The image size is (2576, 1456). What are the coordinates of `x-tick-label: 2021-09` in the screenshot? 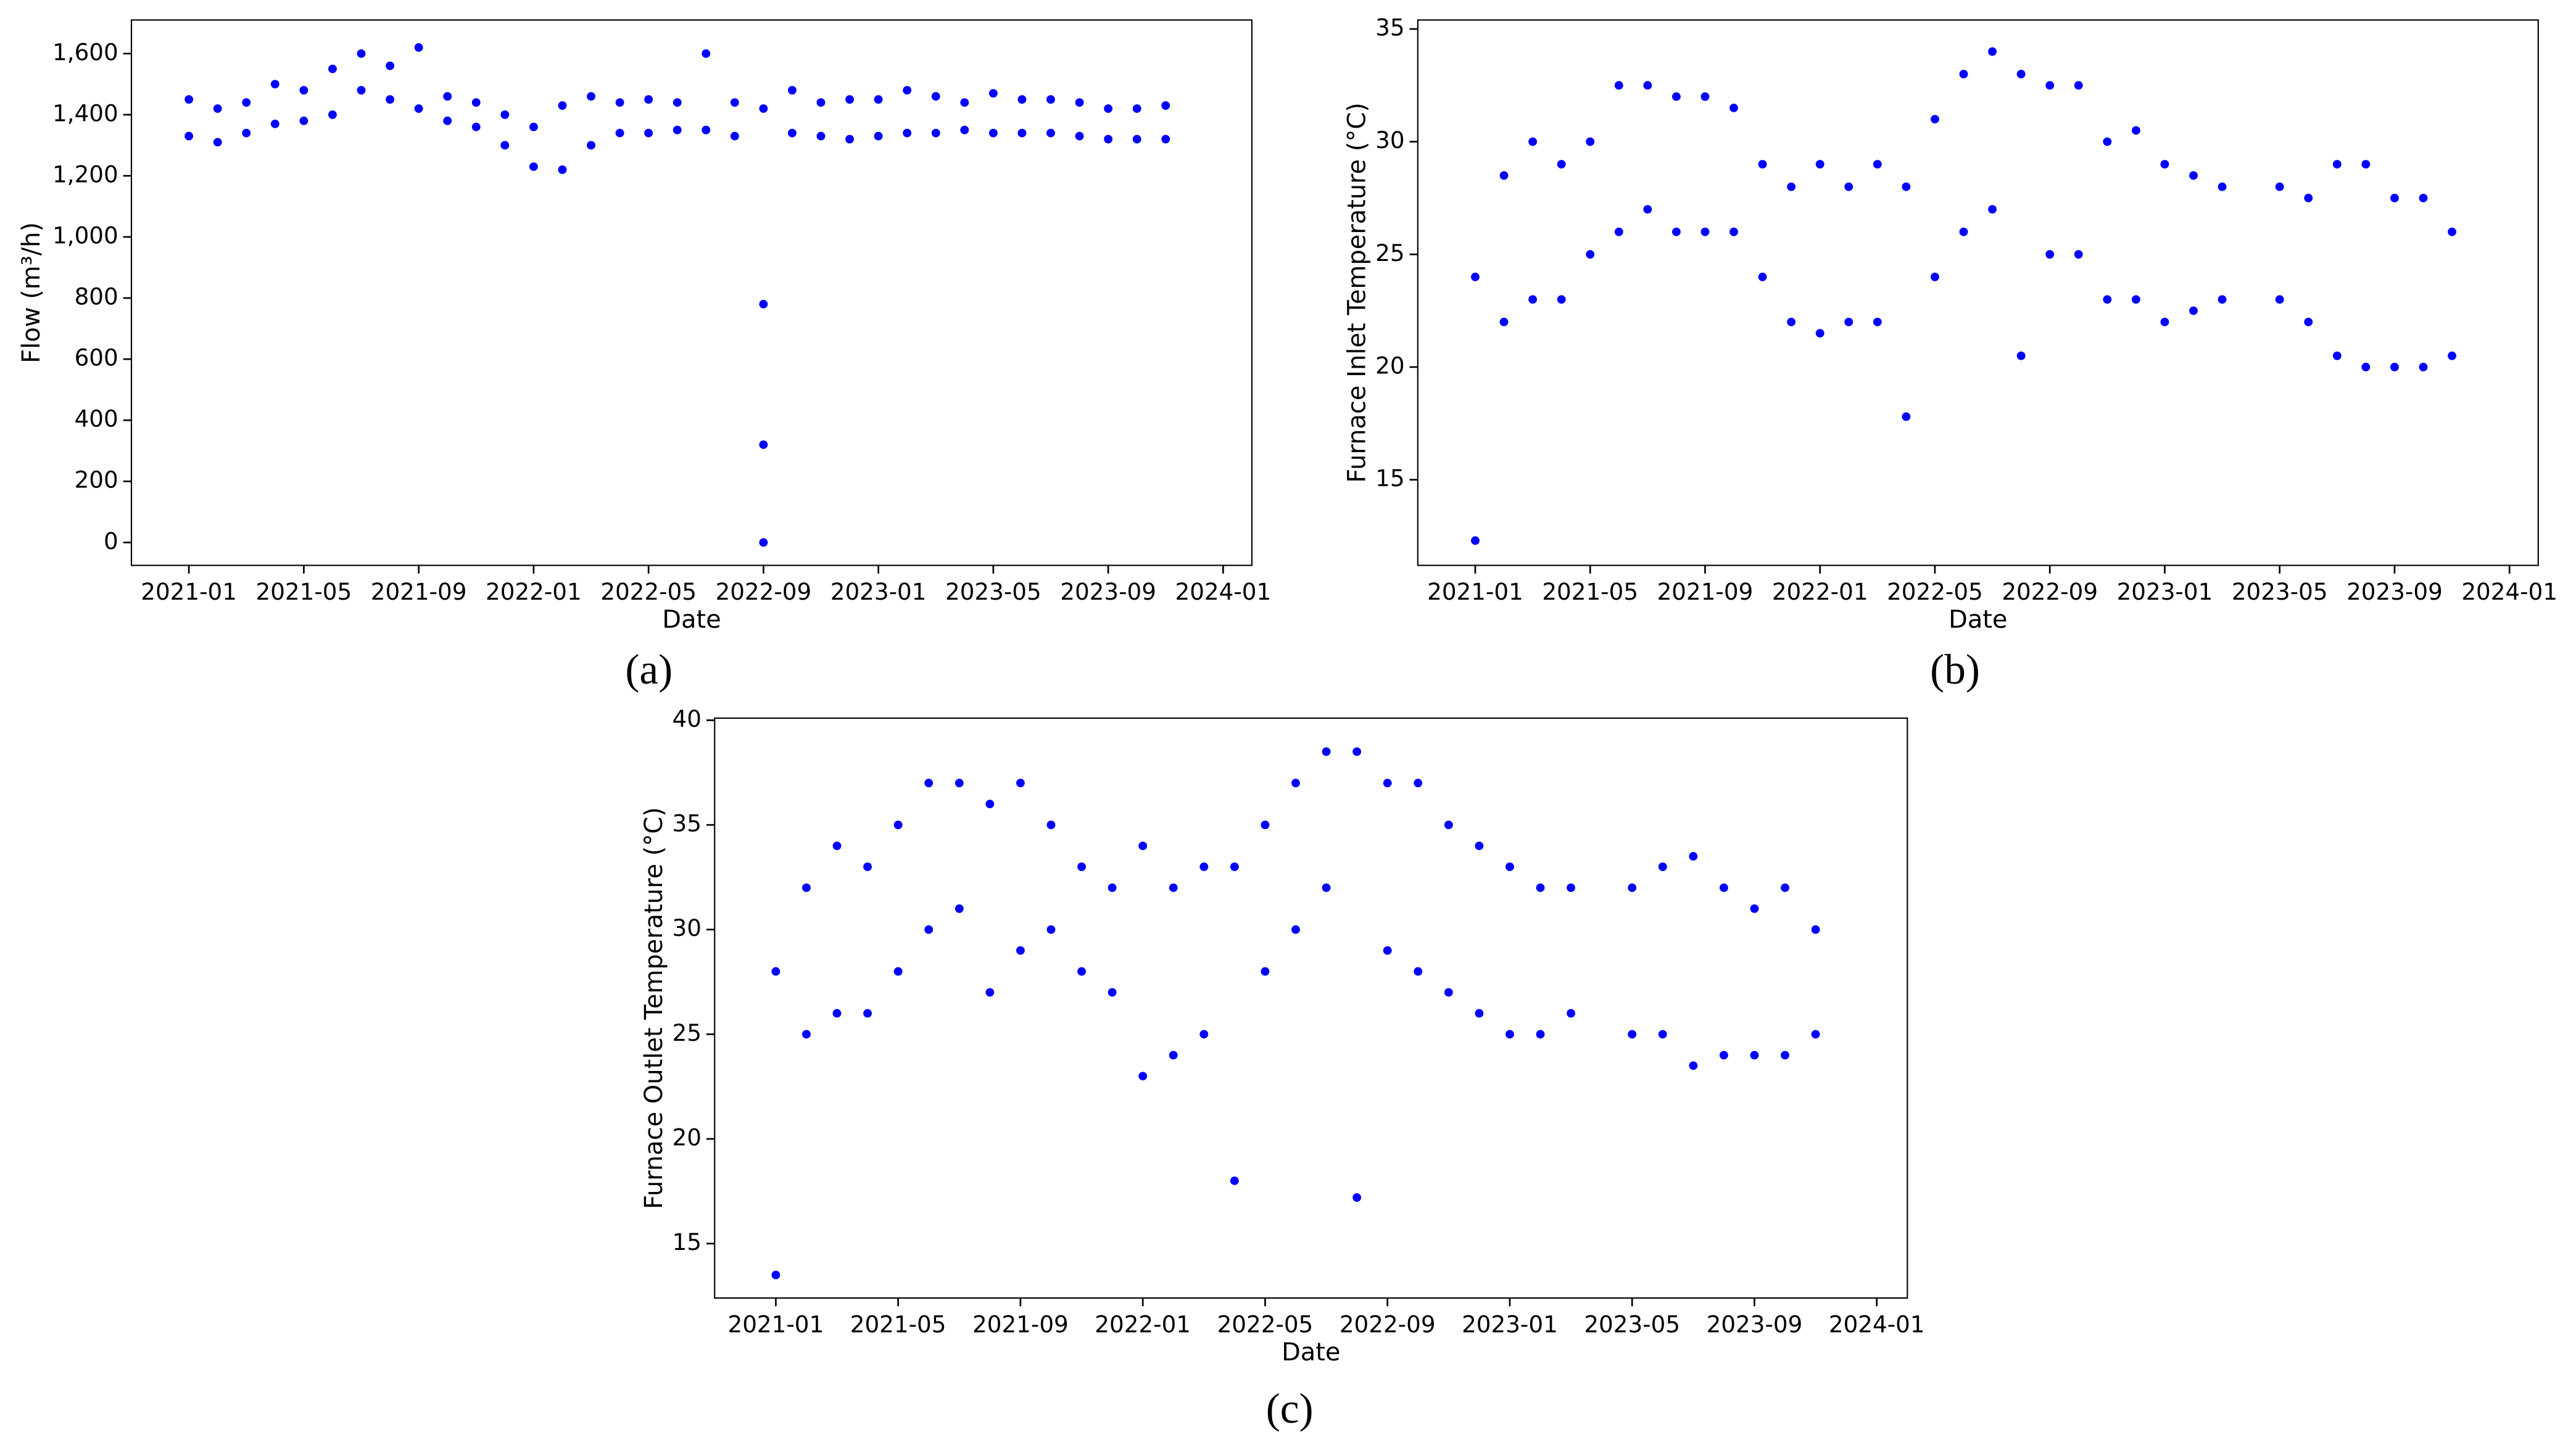 It's located at (419, 591).